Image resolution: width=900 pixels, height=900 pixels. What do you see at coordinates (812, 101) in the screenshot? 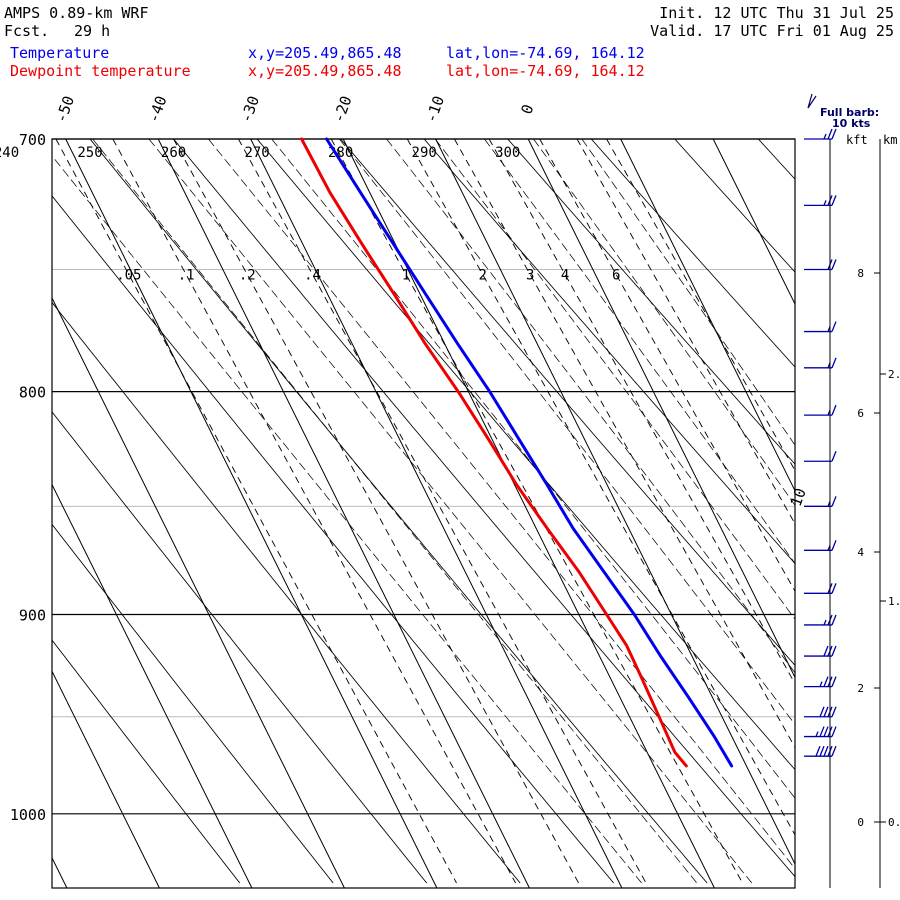
I see `barb-sample-icon` at bounding box center [812, 101].